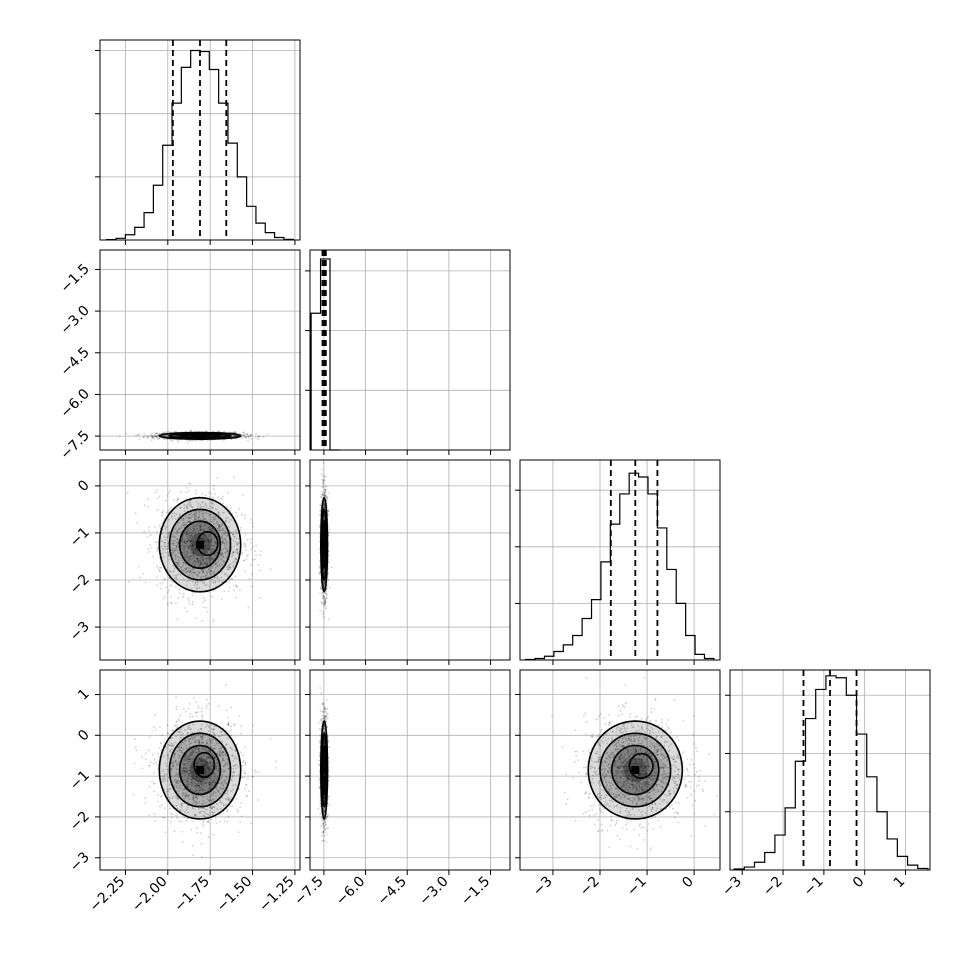 Image resolution: width=970 pixels, height=970 pixels. I want to click on panel-frame, so click(410, 560).